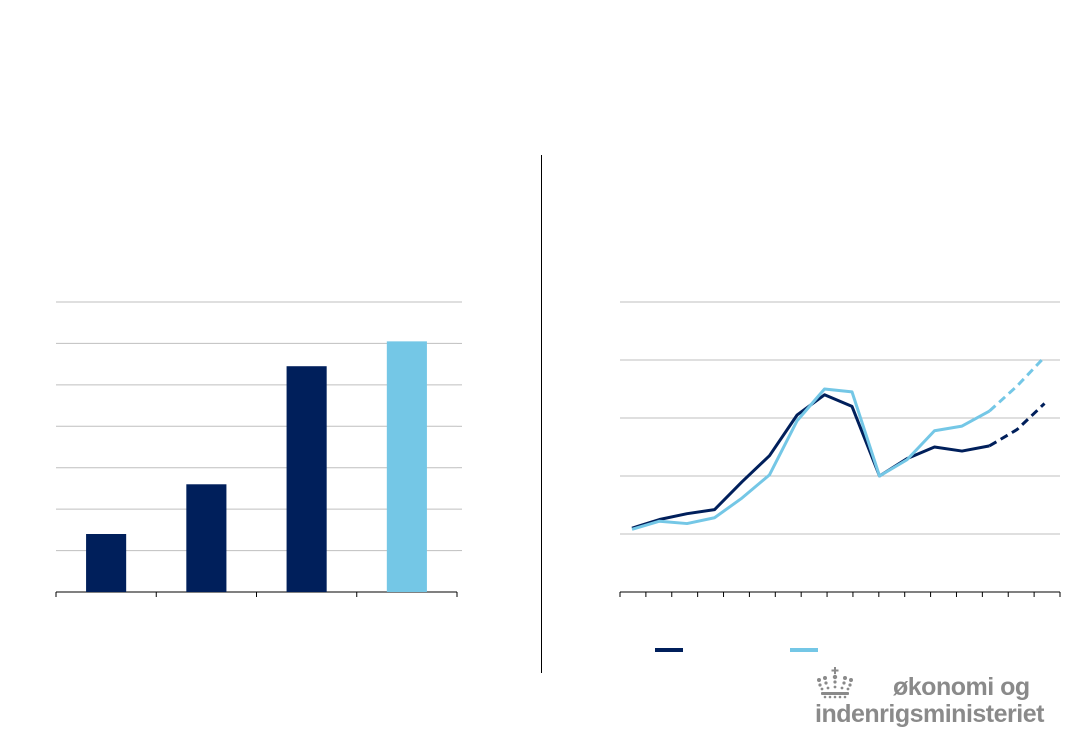 The image size is (1083, 750). I want to click on crown-icon, so click(835, 683).